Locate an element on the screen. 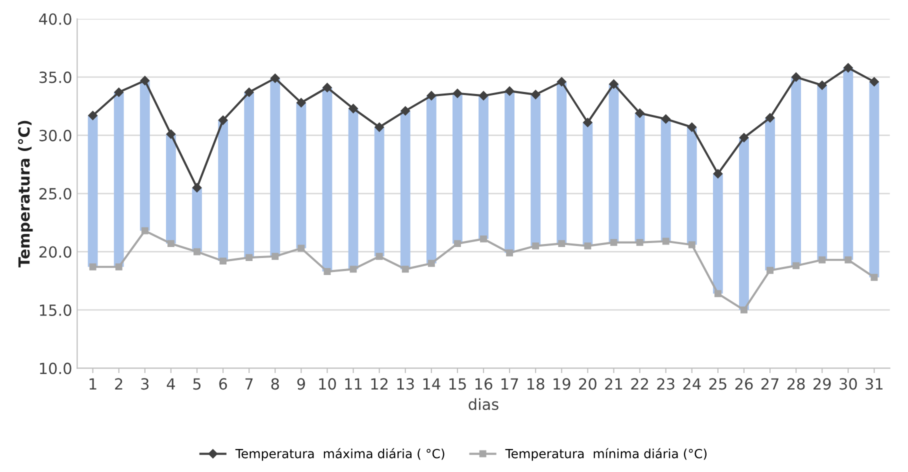 The height and width of the screenshot is (472, 908). x-tick-label: 10 is located at coordinates (327, 384).